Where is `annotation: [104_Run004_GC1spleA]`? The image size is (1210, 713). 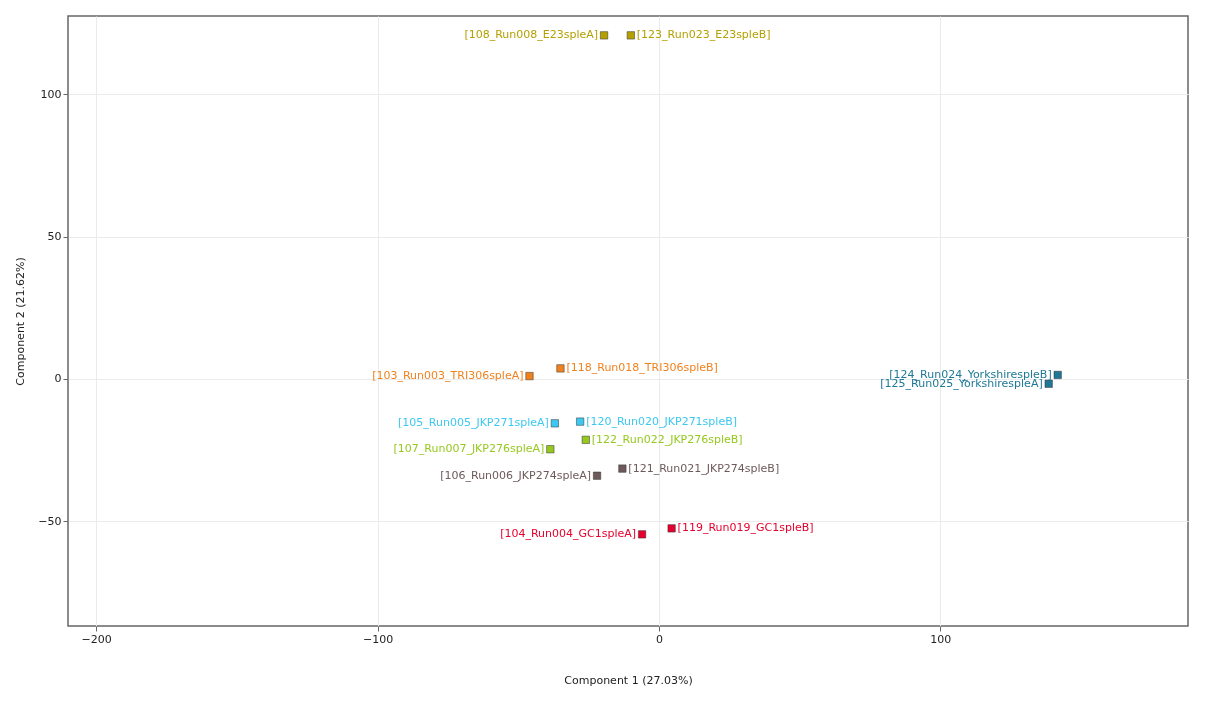
annotation: [104_Run004_GC1spleA] is located at coordinates (568, 534).